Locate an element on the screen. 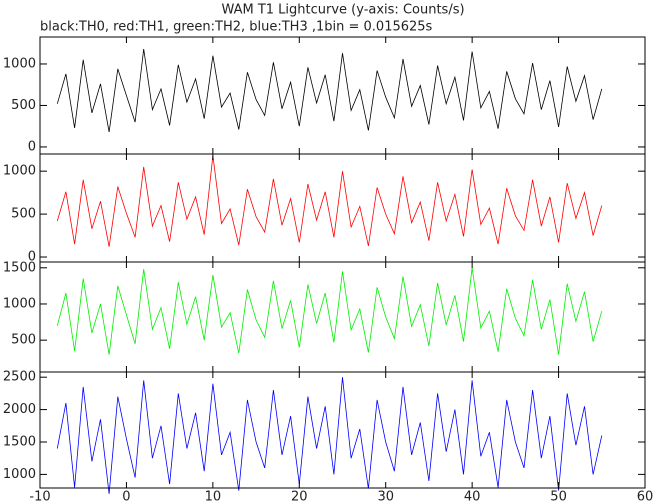 The image size is (657, 504). x-tick-label: 40 is located at coordinates (472, 497).